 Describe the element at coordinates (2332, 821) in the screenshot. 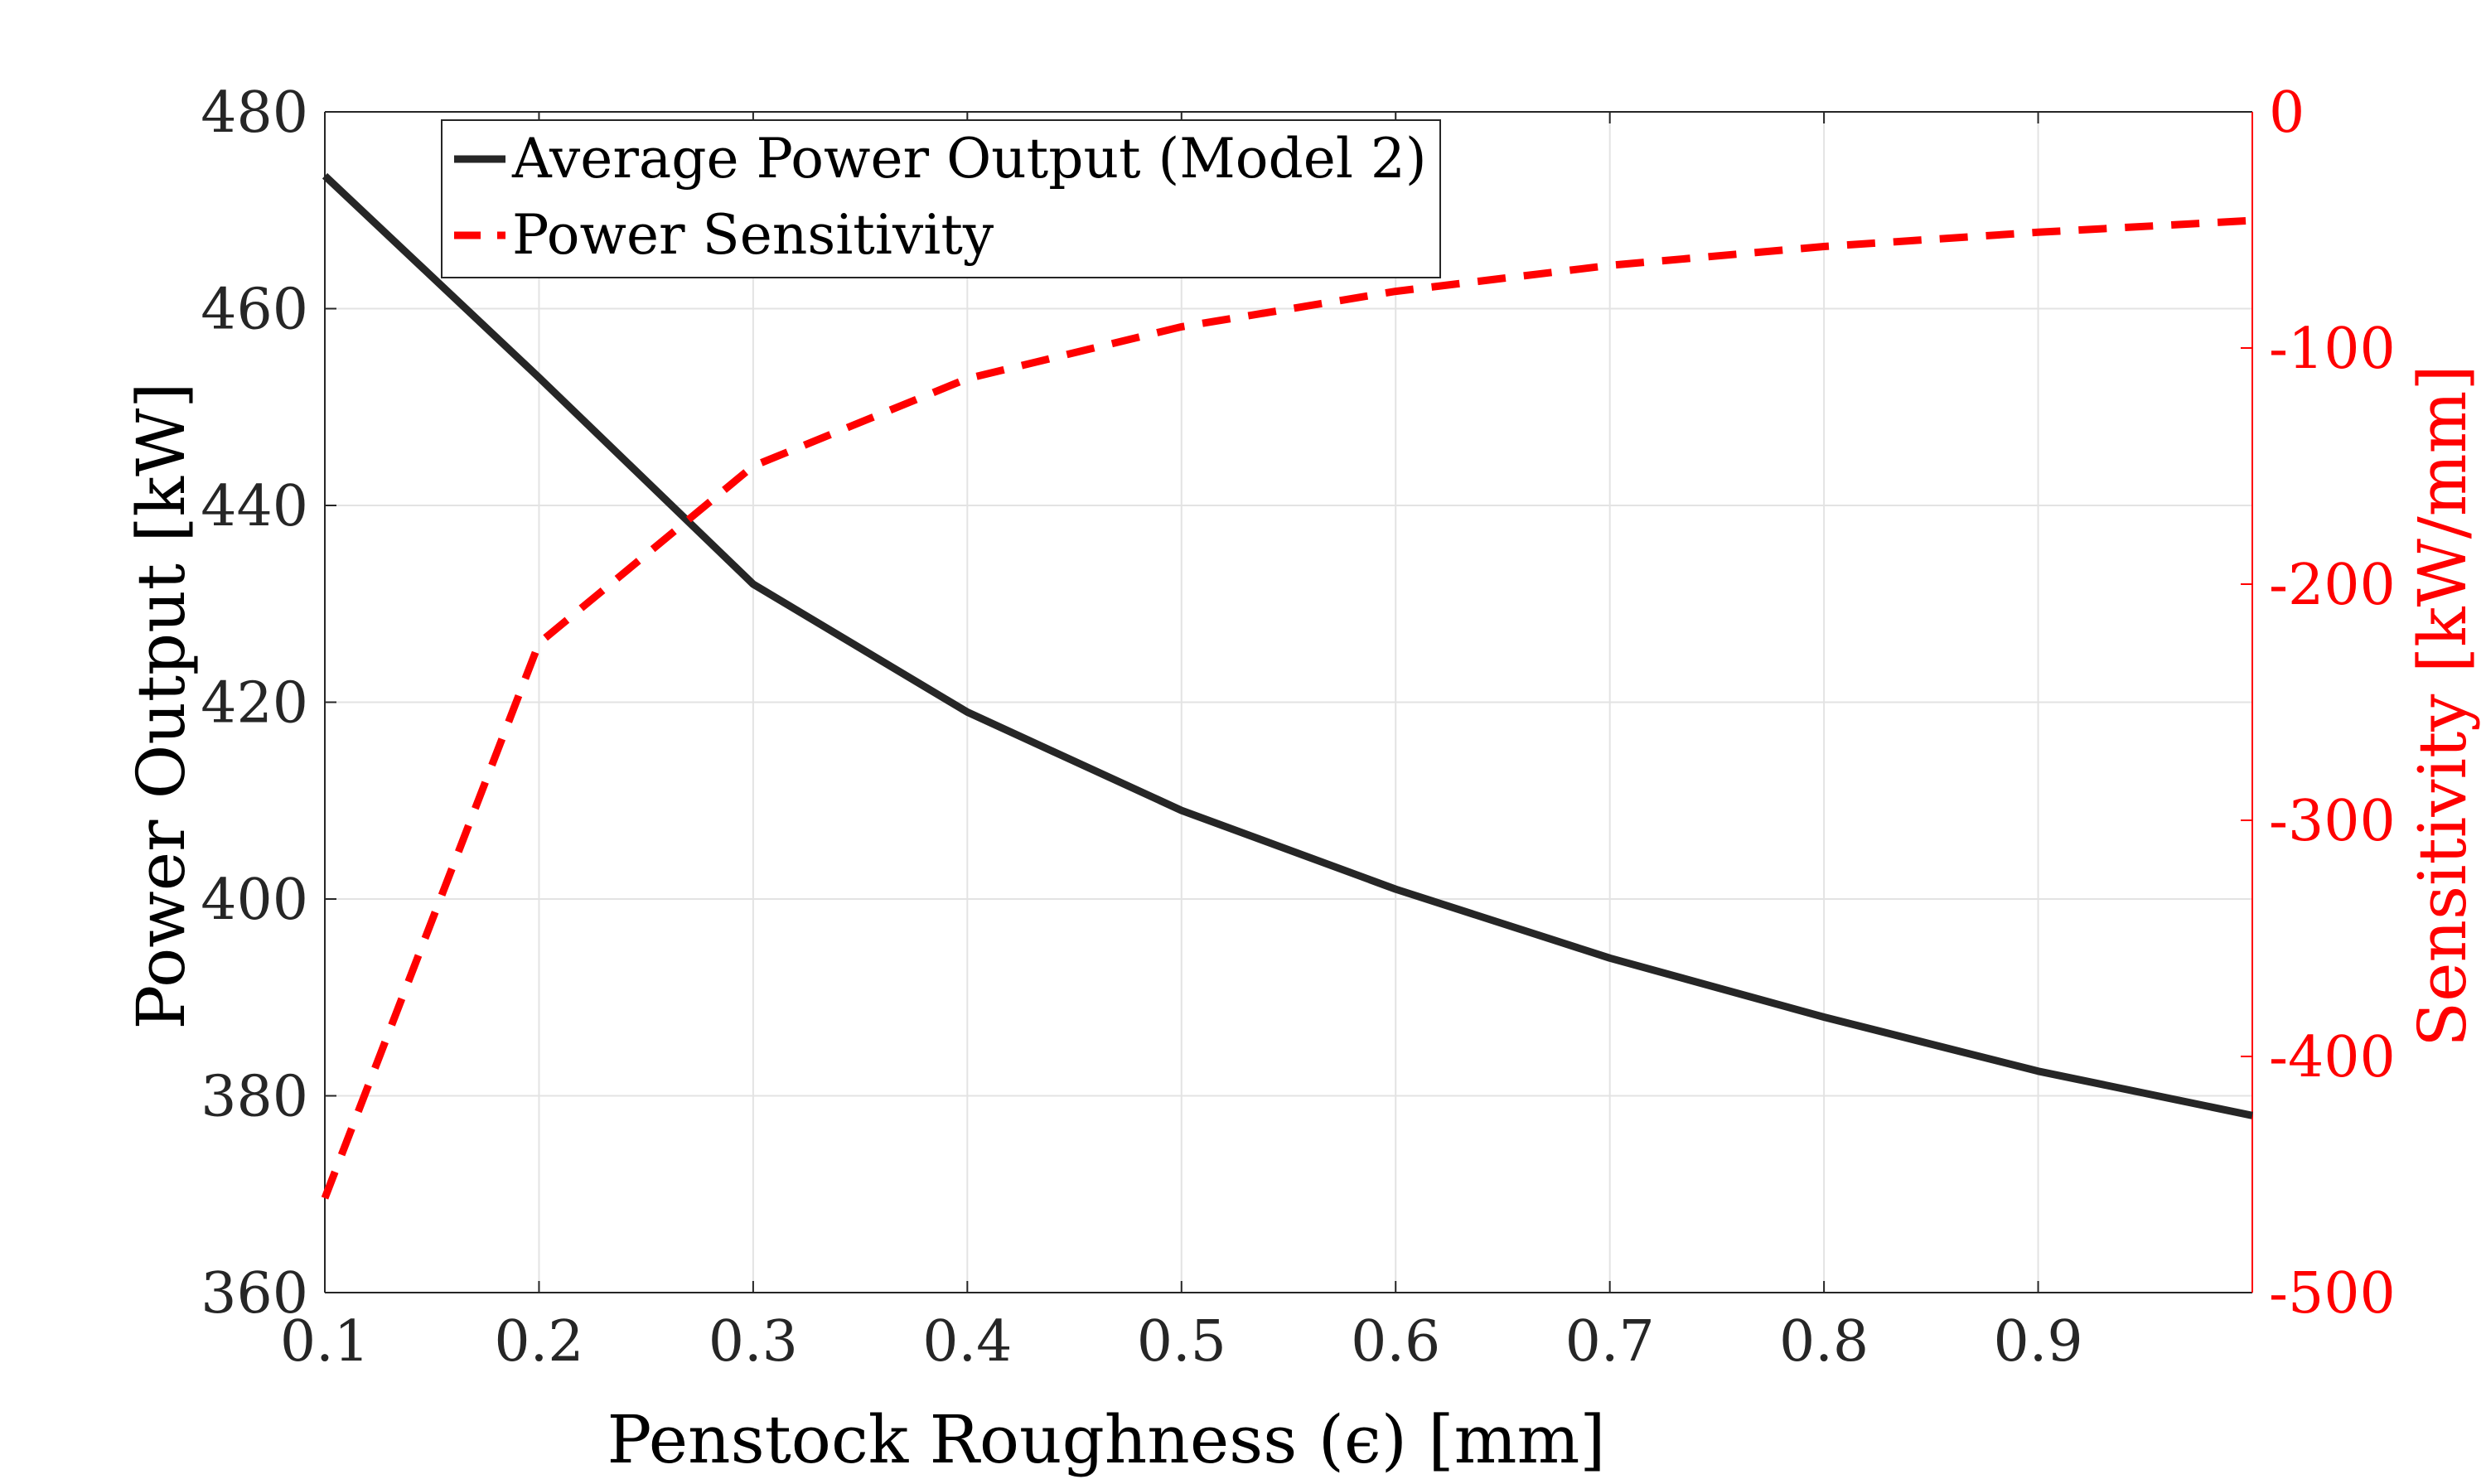

I see `y-tick-label-right: -300` at that location.